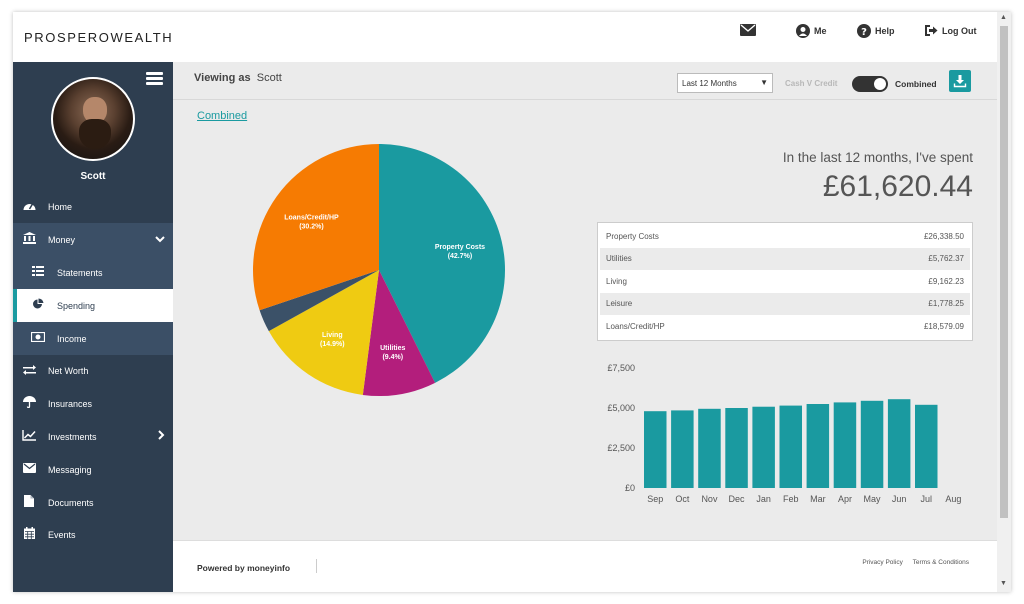 The height and width of the screenshot is (604, 1024). What do you see at coordinates (1003, 17) in the screenshot?
I see `scroll-up-icon: ▲` at bounding box center [1003, 17].